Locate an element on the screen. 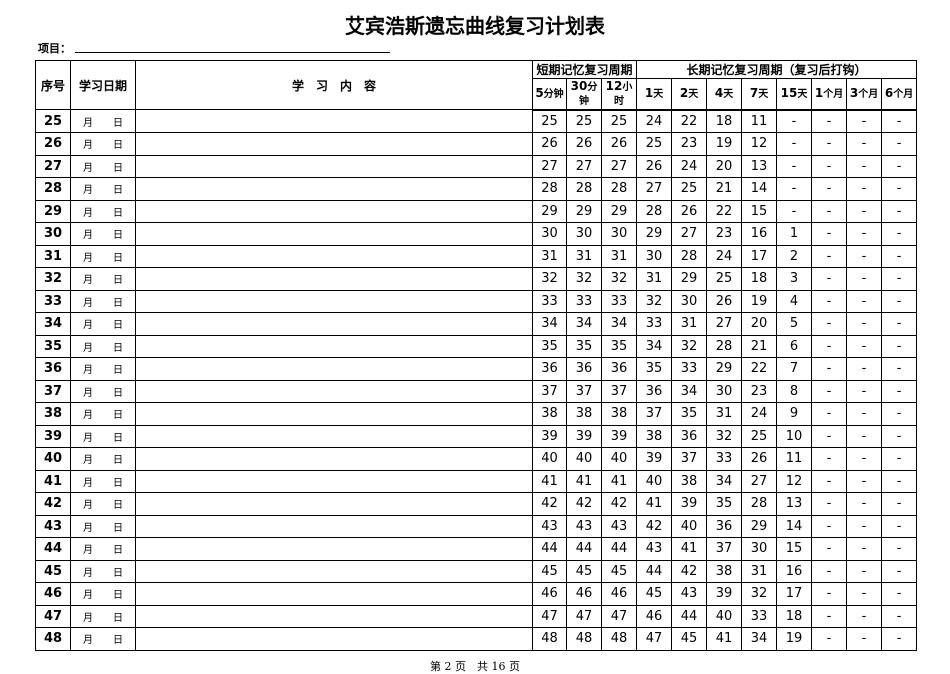 Image resolution: width=950 pixels, height=674 pixels. review-cell: 43 is located at coordinates (619, 526).